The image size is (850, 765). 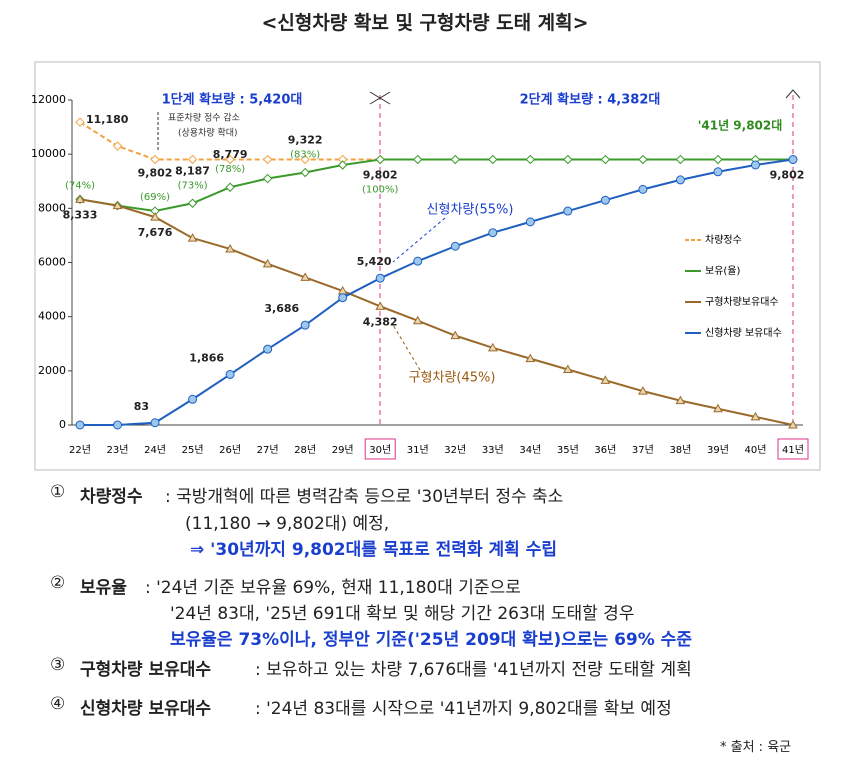 What do you see at coordinates (48, 153) in the screenshot?
I see `y-tick-label: 10000` at bounding box center [48, 153].